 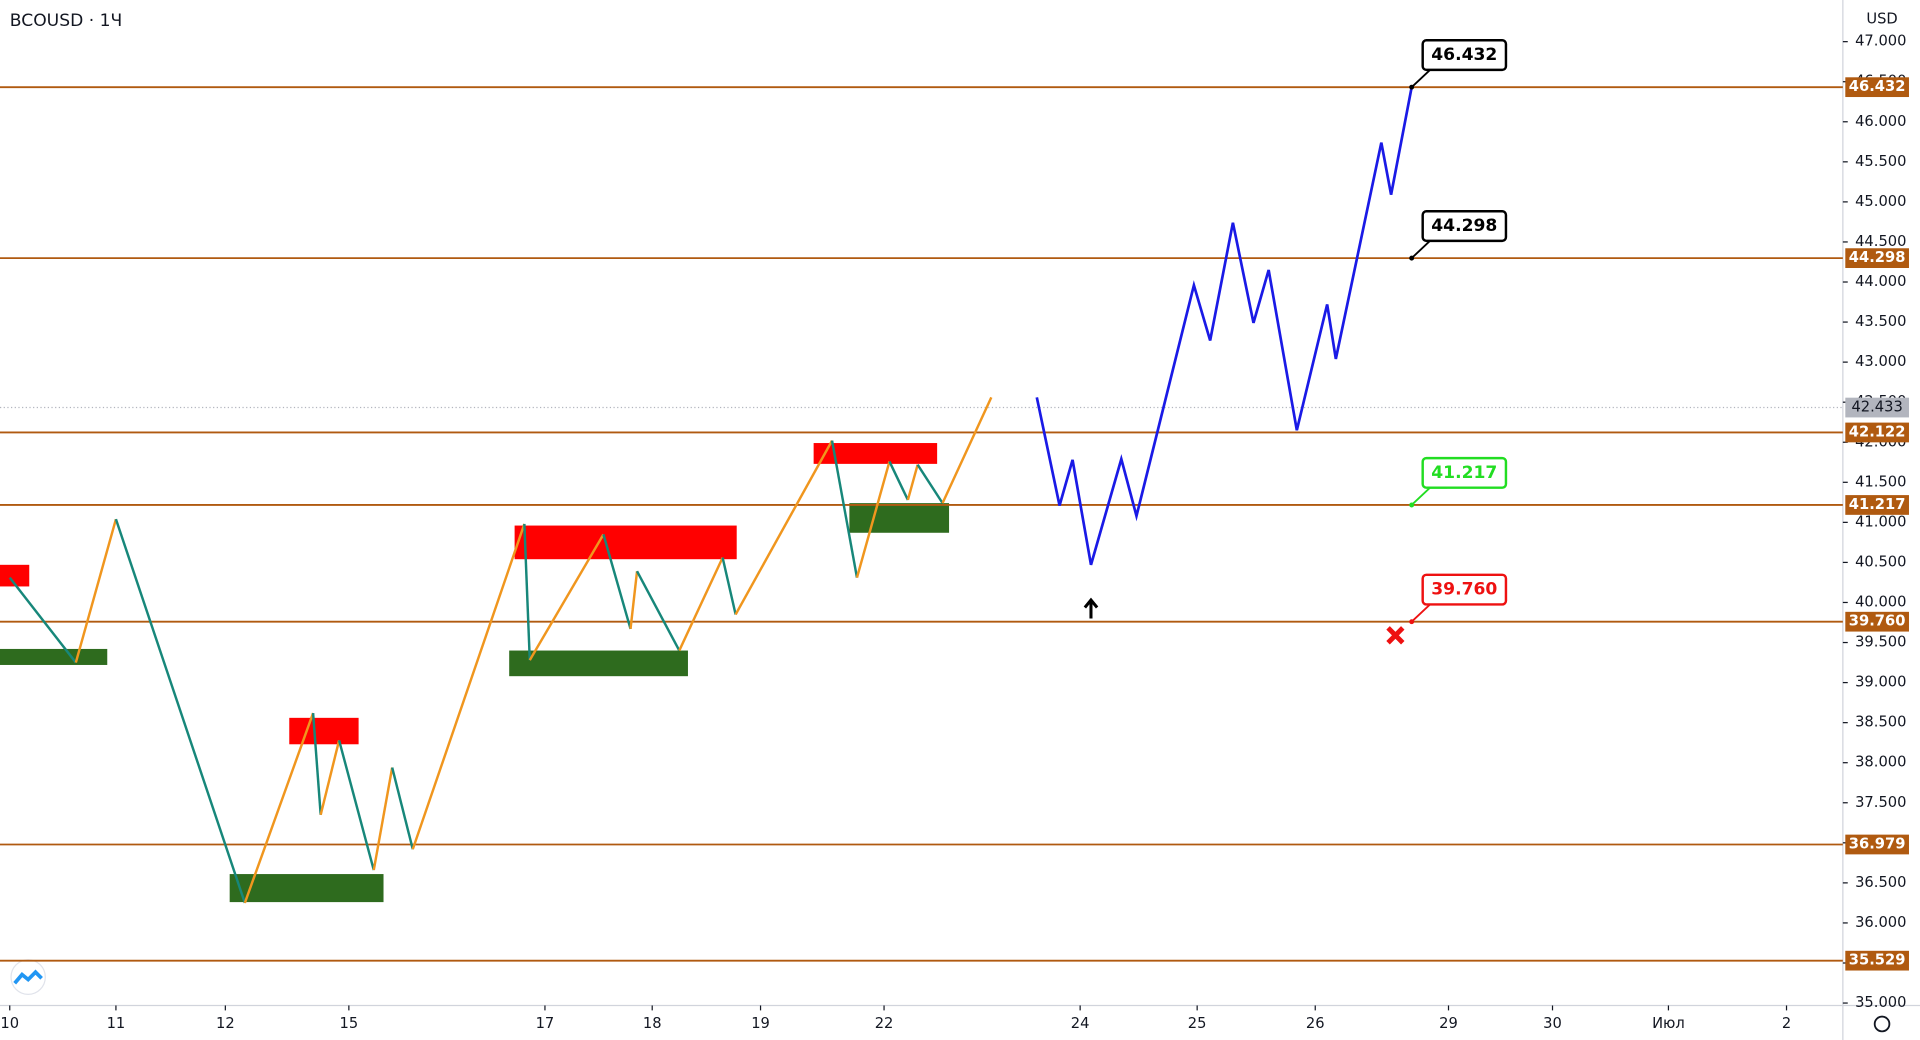 What do you see at coordinates (1880, 722) in the screenshot?
I see `y-tick-label: 38.500` at bounding box center [1880, 722].